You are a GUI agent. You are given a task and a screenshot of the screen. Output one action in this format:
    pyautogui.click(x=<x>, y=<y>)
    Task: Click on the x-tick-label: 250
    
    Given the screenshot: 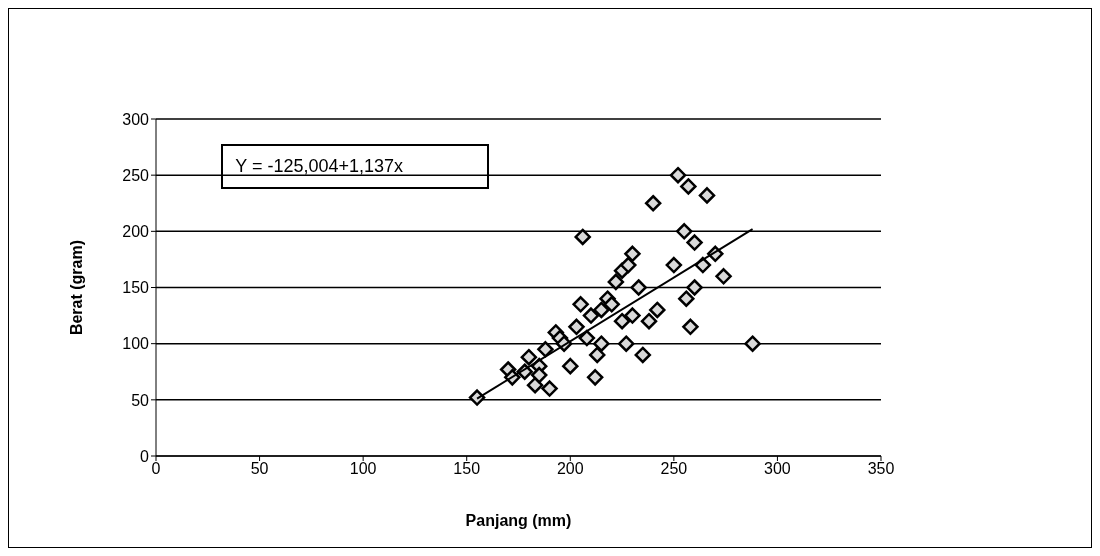 What is the action you would take?
    pyautogui.click(x=674, y=469)
    